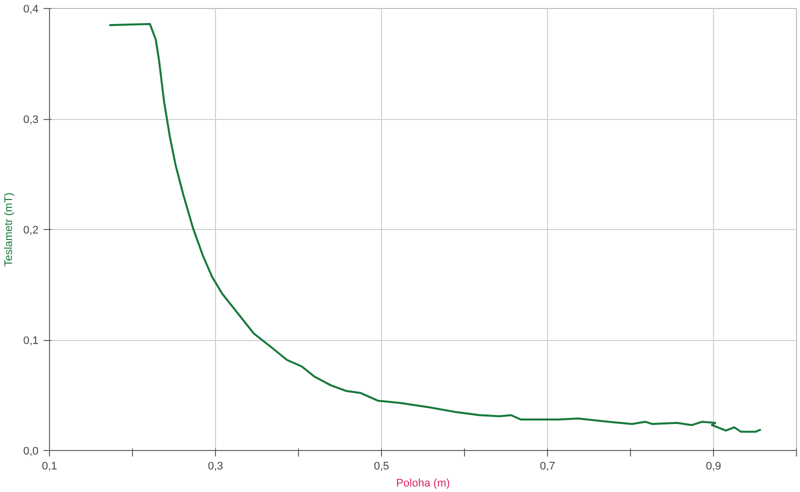 The width and height of the screenshot is (800, 492). I want to click on y-tick-label: 0,4, so click(31, 10).